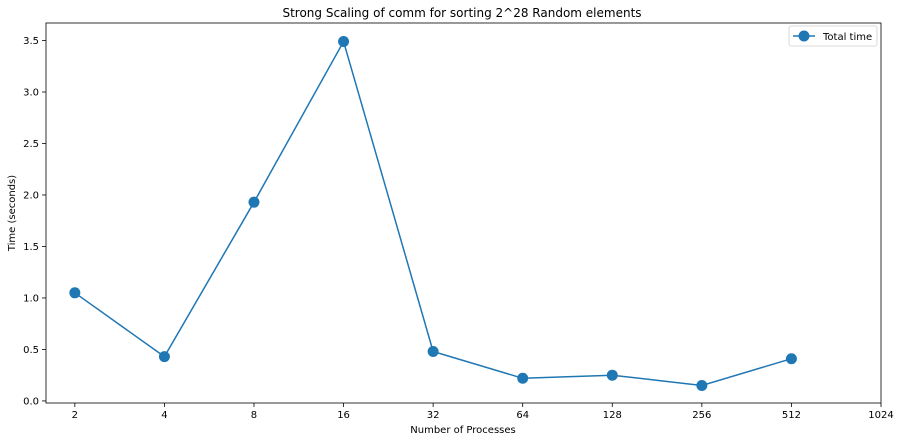 Image resolution: width=901 pixels, height=441 pixels. Describe the element at coordinates (164, 415) in the screenshot. I see `x-tick-label: 4` at that location.